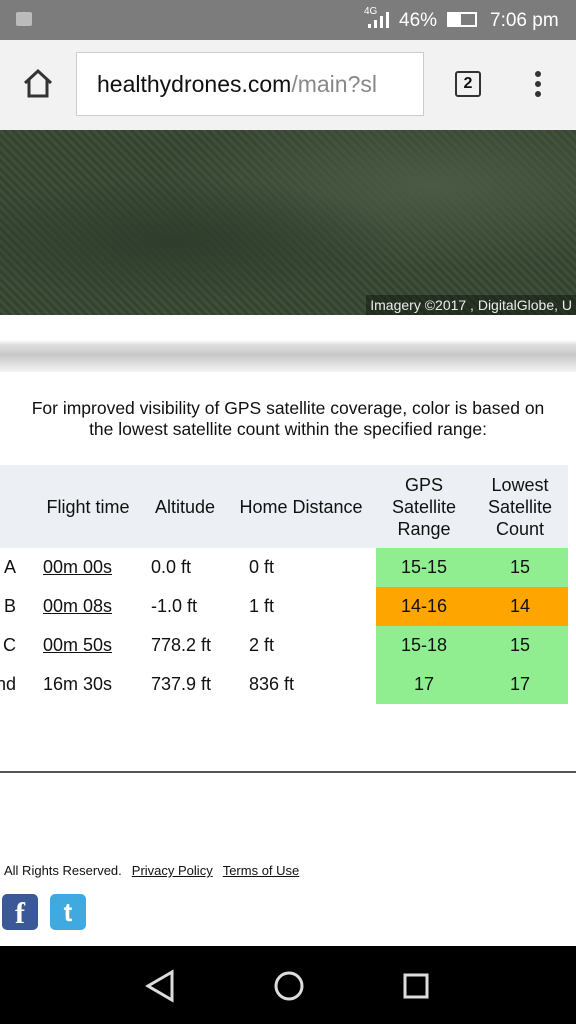 The height and width of the screenshot is (1024, 576). I want to click on column-header: GPS Satellite Range, so click(424, 506).